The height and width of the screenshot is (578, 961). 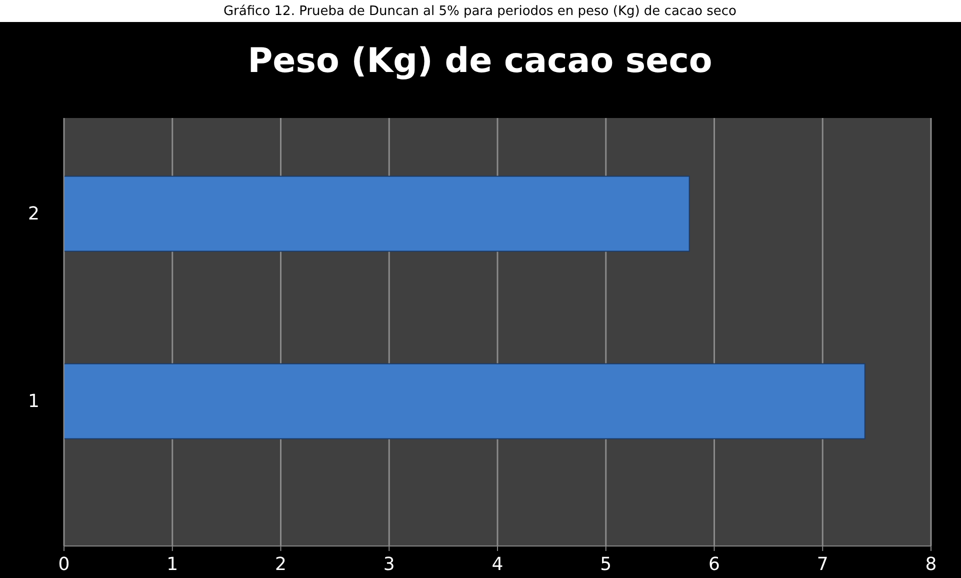 What do you see at coordinates (498, 565) in the screenshot?
I see `x-tick-label: 4` at bounding box center [498, 565].